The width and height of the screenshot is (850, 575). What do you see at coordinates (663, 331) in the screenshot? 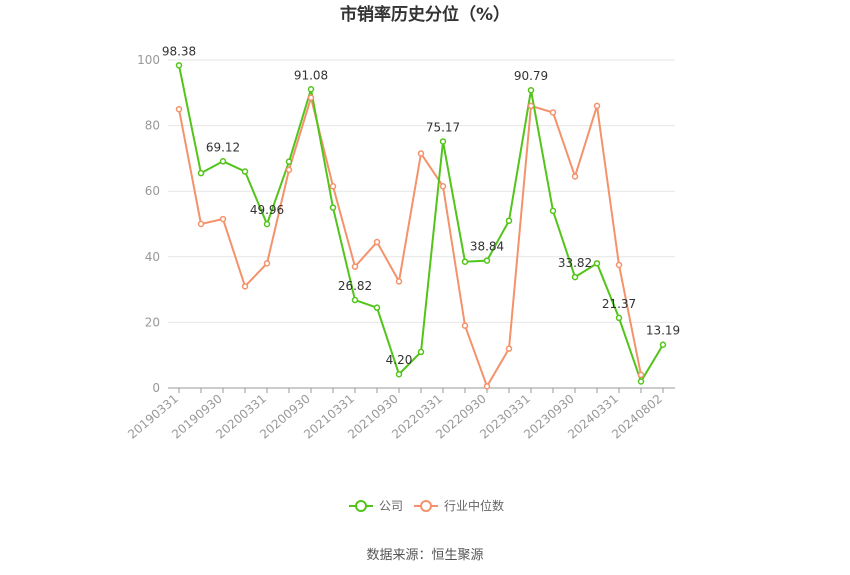
I see `data-label: 13.19` at bounding box center [663, 331].